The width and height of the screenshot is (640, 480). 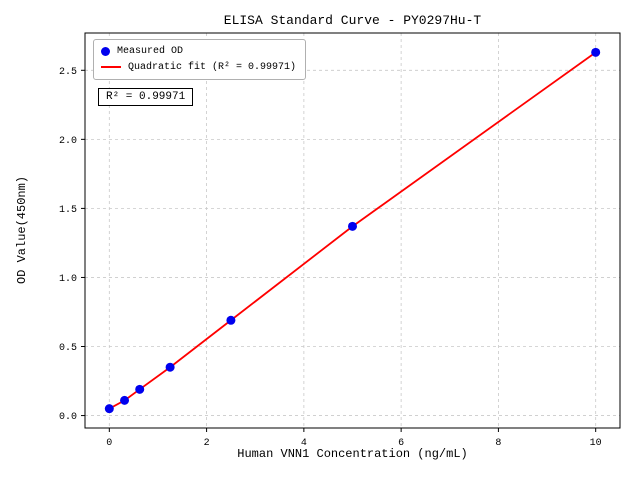 What do you see at coordinates (22, 230) in the screenshot?
I see `y-axis-label: OD Value(450nm)` at bounding box center [22, 230].